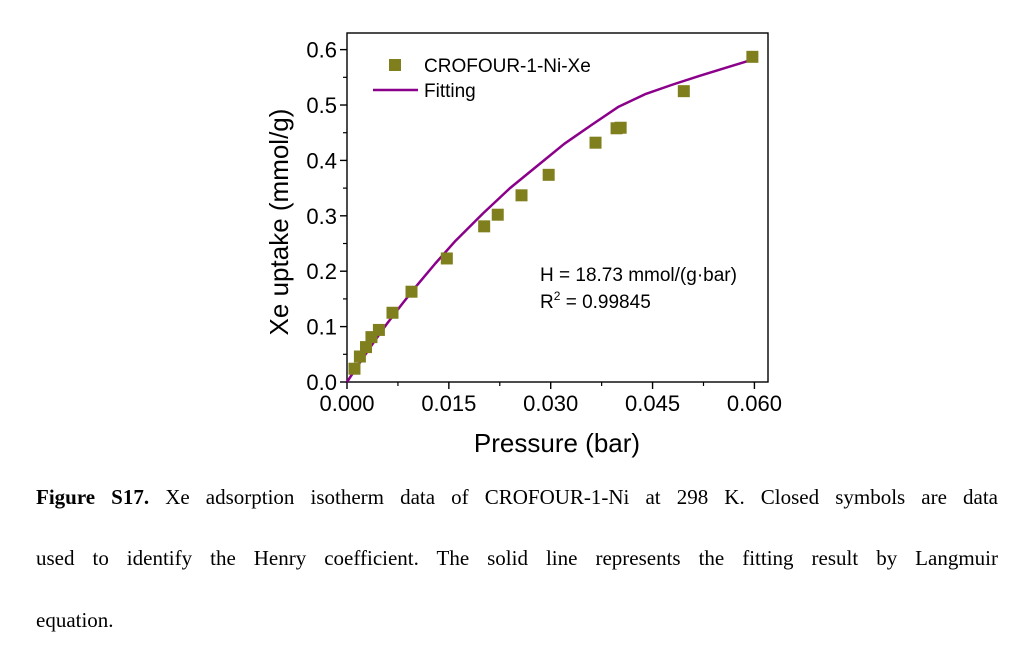 The height and width of the screenshot is (645, 1033). Describe the element at coordinates (395, 65) in the screenshot. I see `legend-marker-square` at that location.